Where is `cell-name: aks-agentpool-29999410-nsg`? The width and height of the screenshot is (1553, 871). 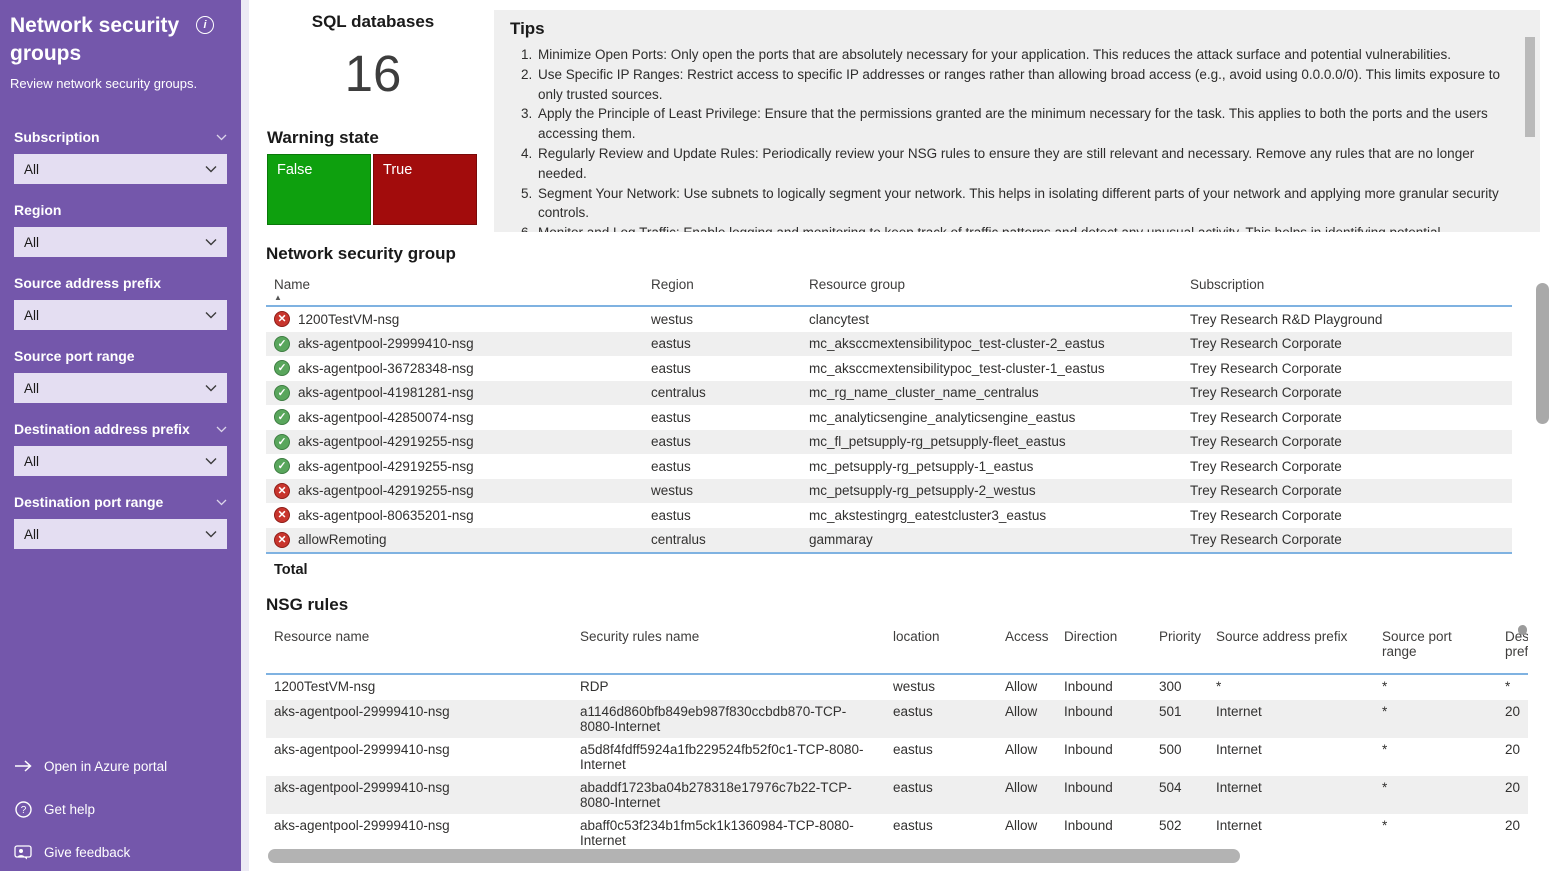 cell-name: aks-agentpool-29999410-nsg is located at coordinates (386, 344).